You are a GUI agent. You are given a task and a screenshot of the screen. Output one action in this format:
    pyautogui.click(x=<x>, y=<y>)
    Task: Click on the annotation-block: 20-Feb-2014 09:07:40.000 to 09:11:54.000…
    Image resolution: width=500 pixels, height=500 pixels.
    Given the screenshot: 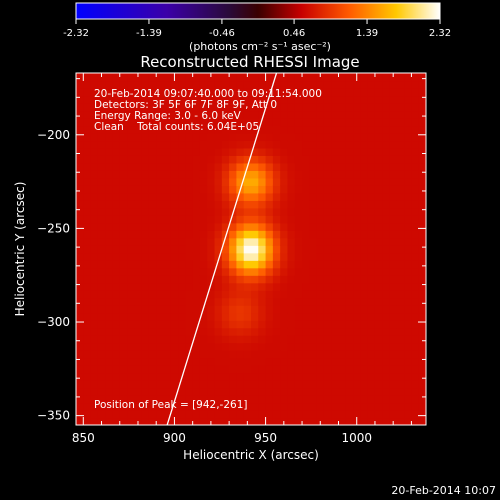 What is the action you would take?
    pyautogui.click(x=208, y=110)
    